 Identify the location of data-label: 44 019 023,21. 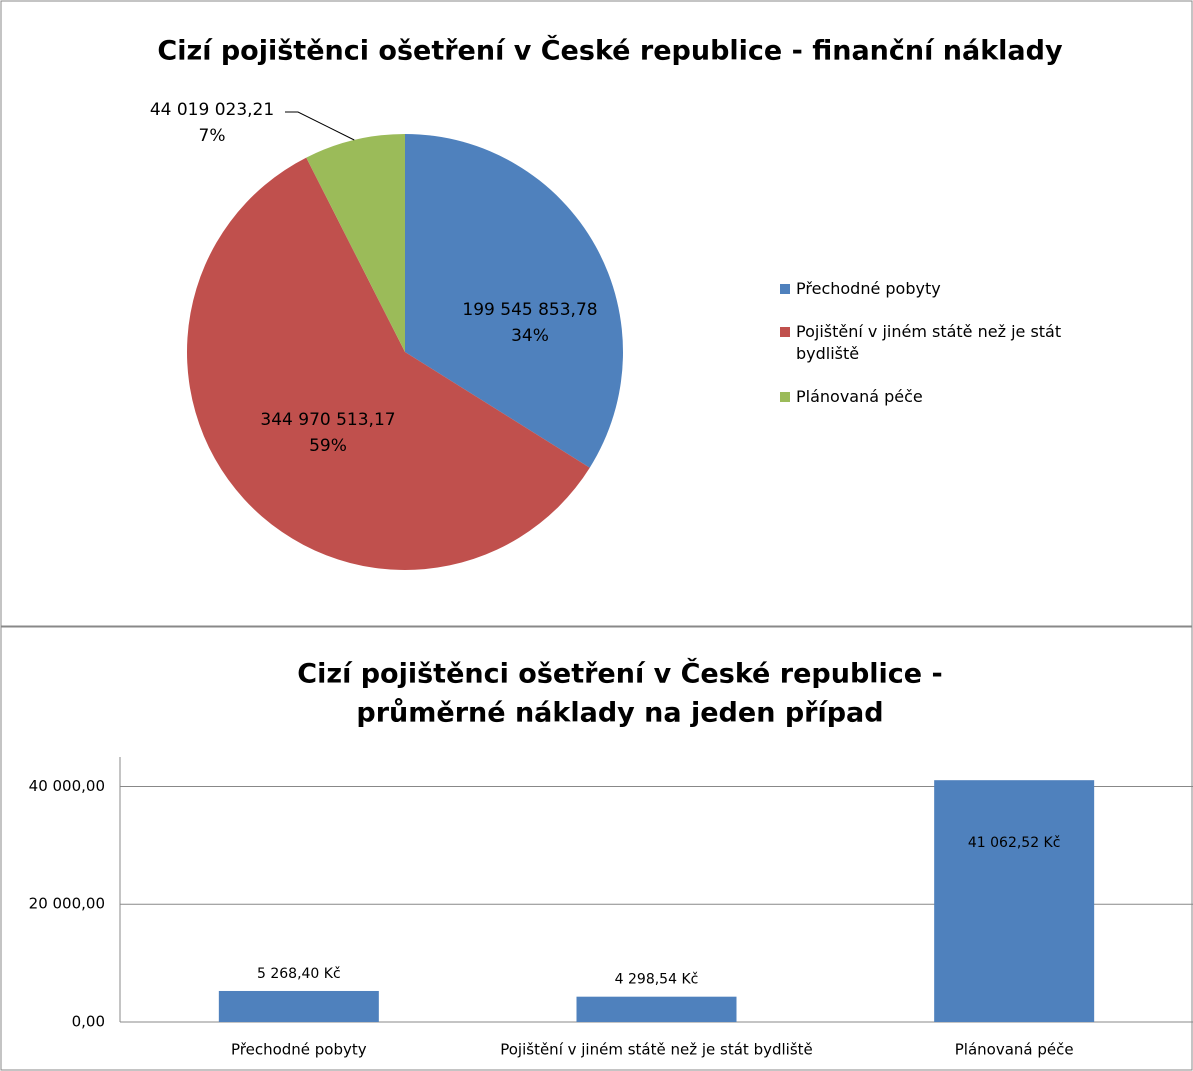
(212, 110).